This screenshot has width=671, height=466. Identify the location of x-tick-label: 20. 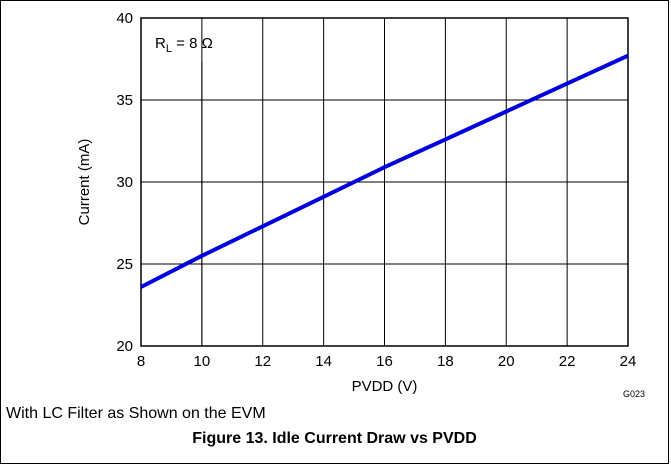
(506, 361).